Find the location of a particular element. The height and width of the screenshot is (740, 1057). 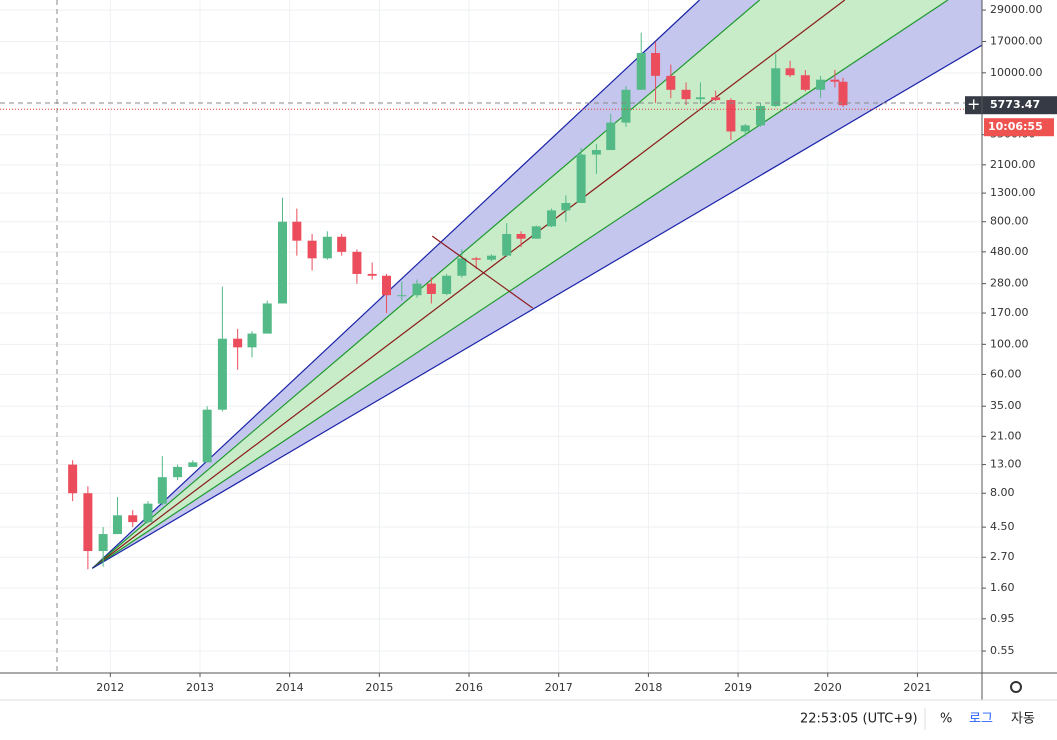

y-tick-label: 13.00 is located at coordinates (1006, 464).